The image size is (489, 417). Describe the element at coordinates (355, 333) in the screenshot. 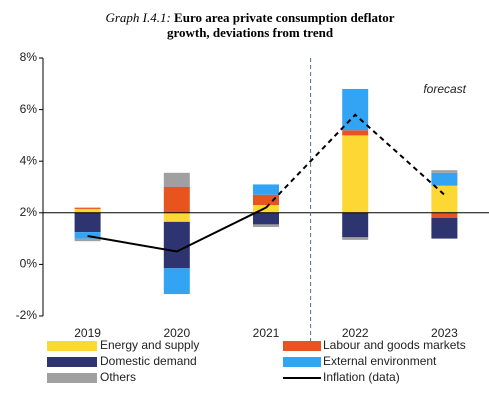

I see `x-tick-label: 2022` at that location.